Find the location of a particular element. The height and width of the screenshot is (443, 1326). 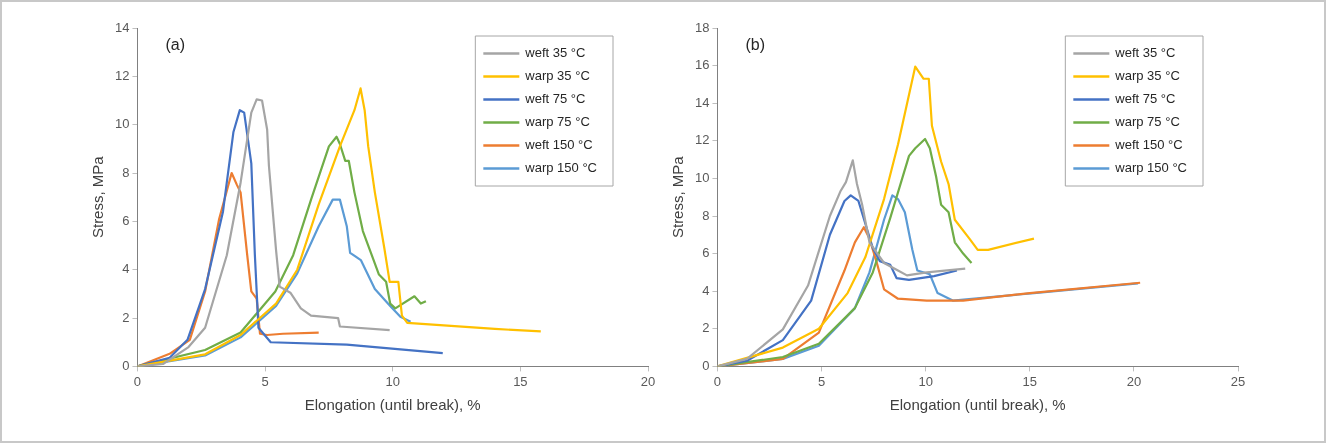

y-tick-label: 18 is located at coordinates (702, 27).